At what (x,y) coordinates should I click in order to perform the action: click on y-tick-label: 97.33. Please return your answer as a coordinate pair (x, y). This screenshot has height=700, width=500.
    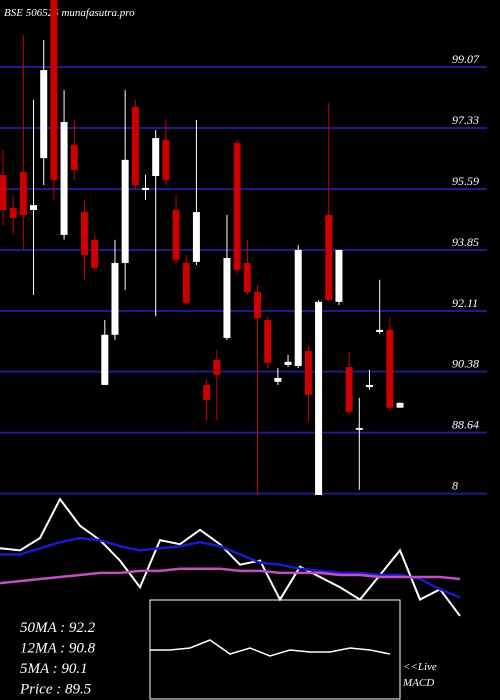
    Looking at the image, I should click on (465, 120).